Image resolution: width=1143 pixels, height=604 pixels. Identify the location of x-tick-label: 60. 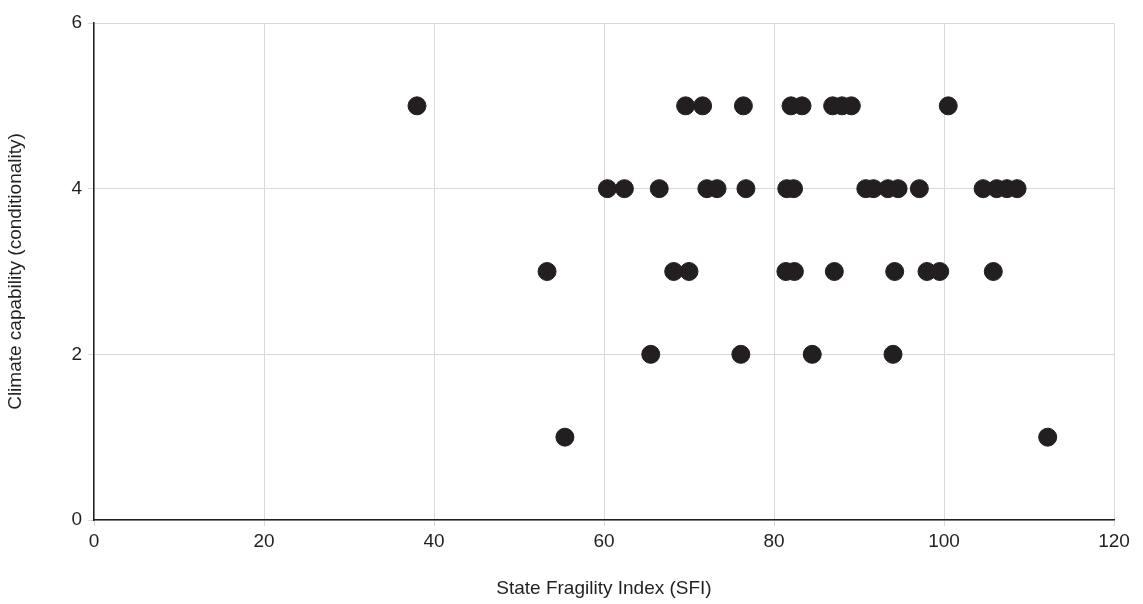
(604, 540).